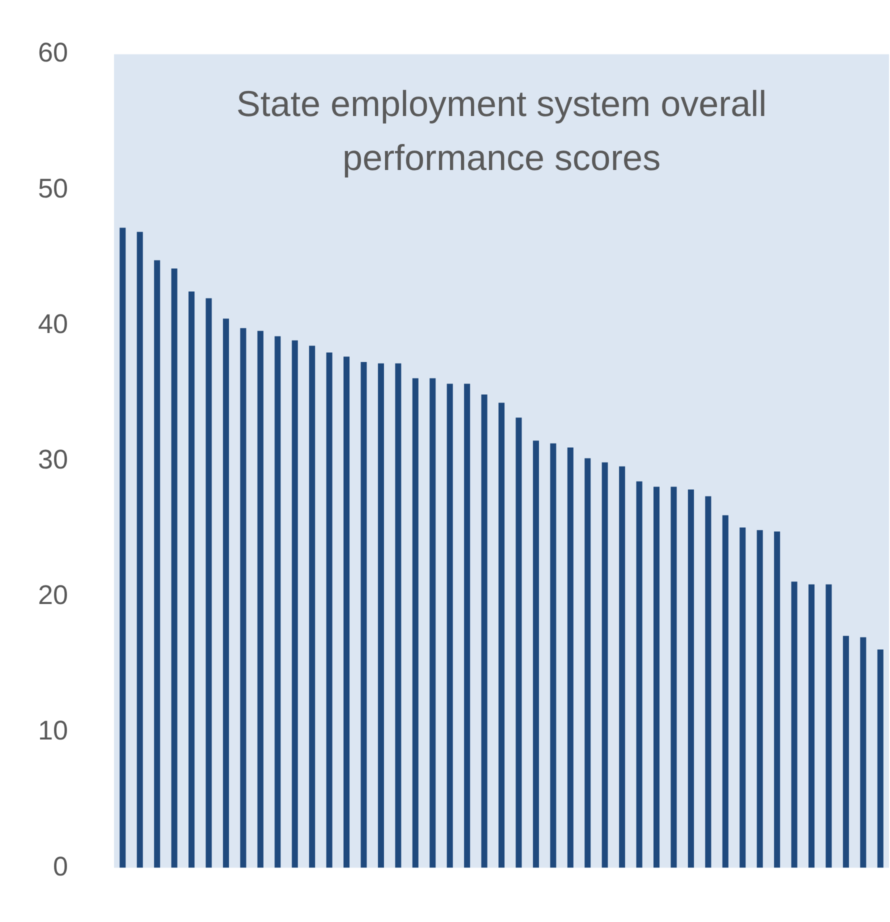 This screenshot has width=890, height=922. Describe the element at coordinates (53, 188) in the screenshot. I see `y-tick-label: 50` at that location.